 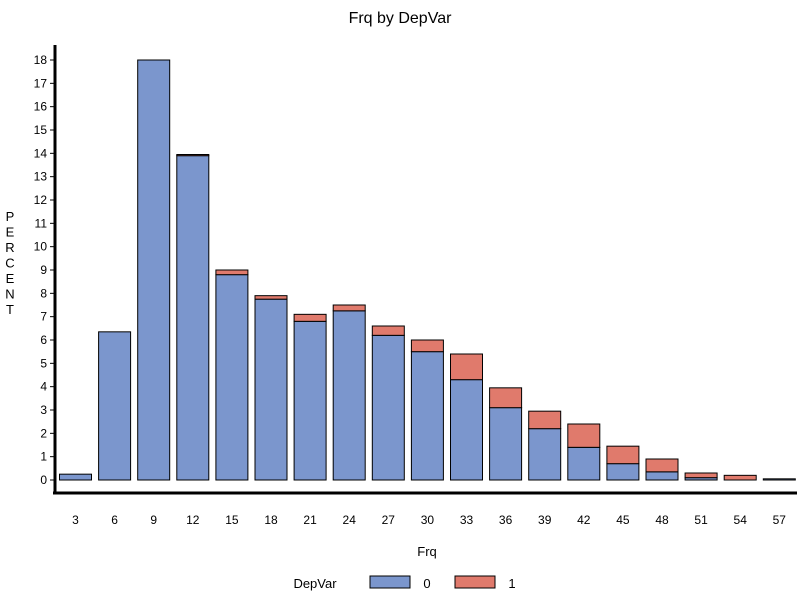 What do you see at coordinates (41, 83) in the screenshot?
I see `y-tick-label: 17` at bounding box center [41, 83].